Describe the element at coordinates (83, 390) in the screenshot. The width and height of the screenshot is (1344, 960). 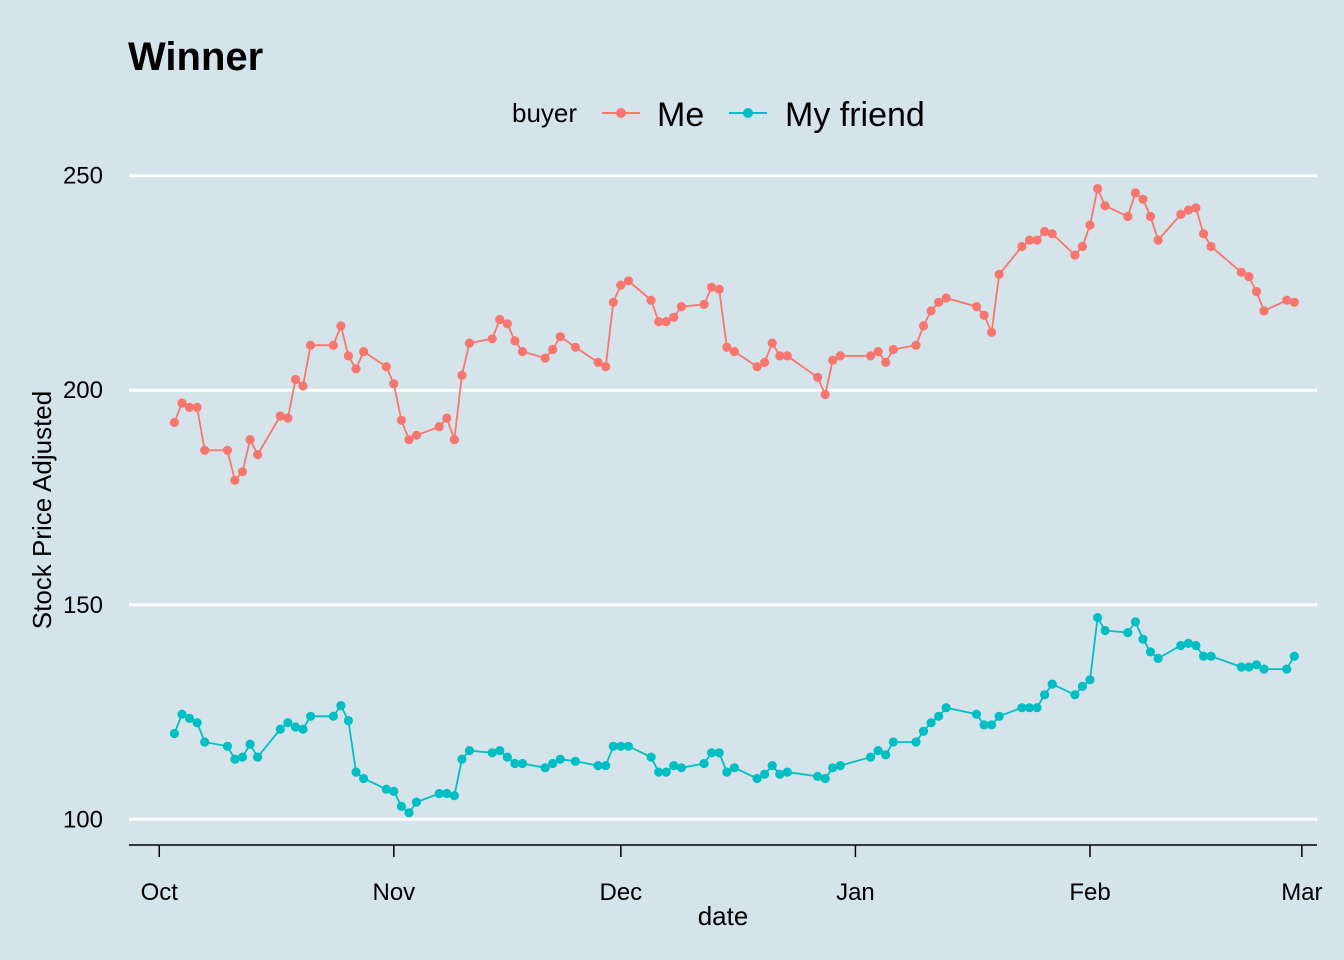
I see `y-tick-label-200: 200` at that location.